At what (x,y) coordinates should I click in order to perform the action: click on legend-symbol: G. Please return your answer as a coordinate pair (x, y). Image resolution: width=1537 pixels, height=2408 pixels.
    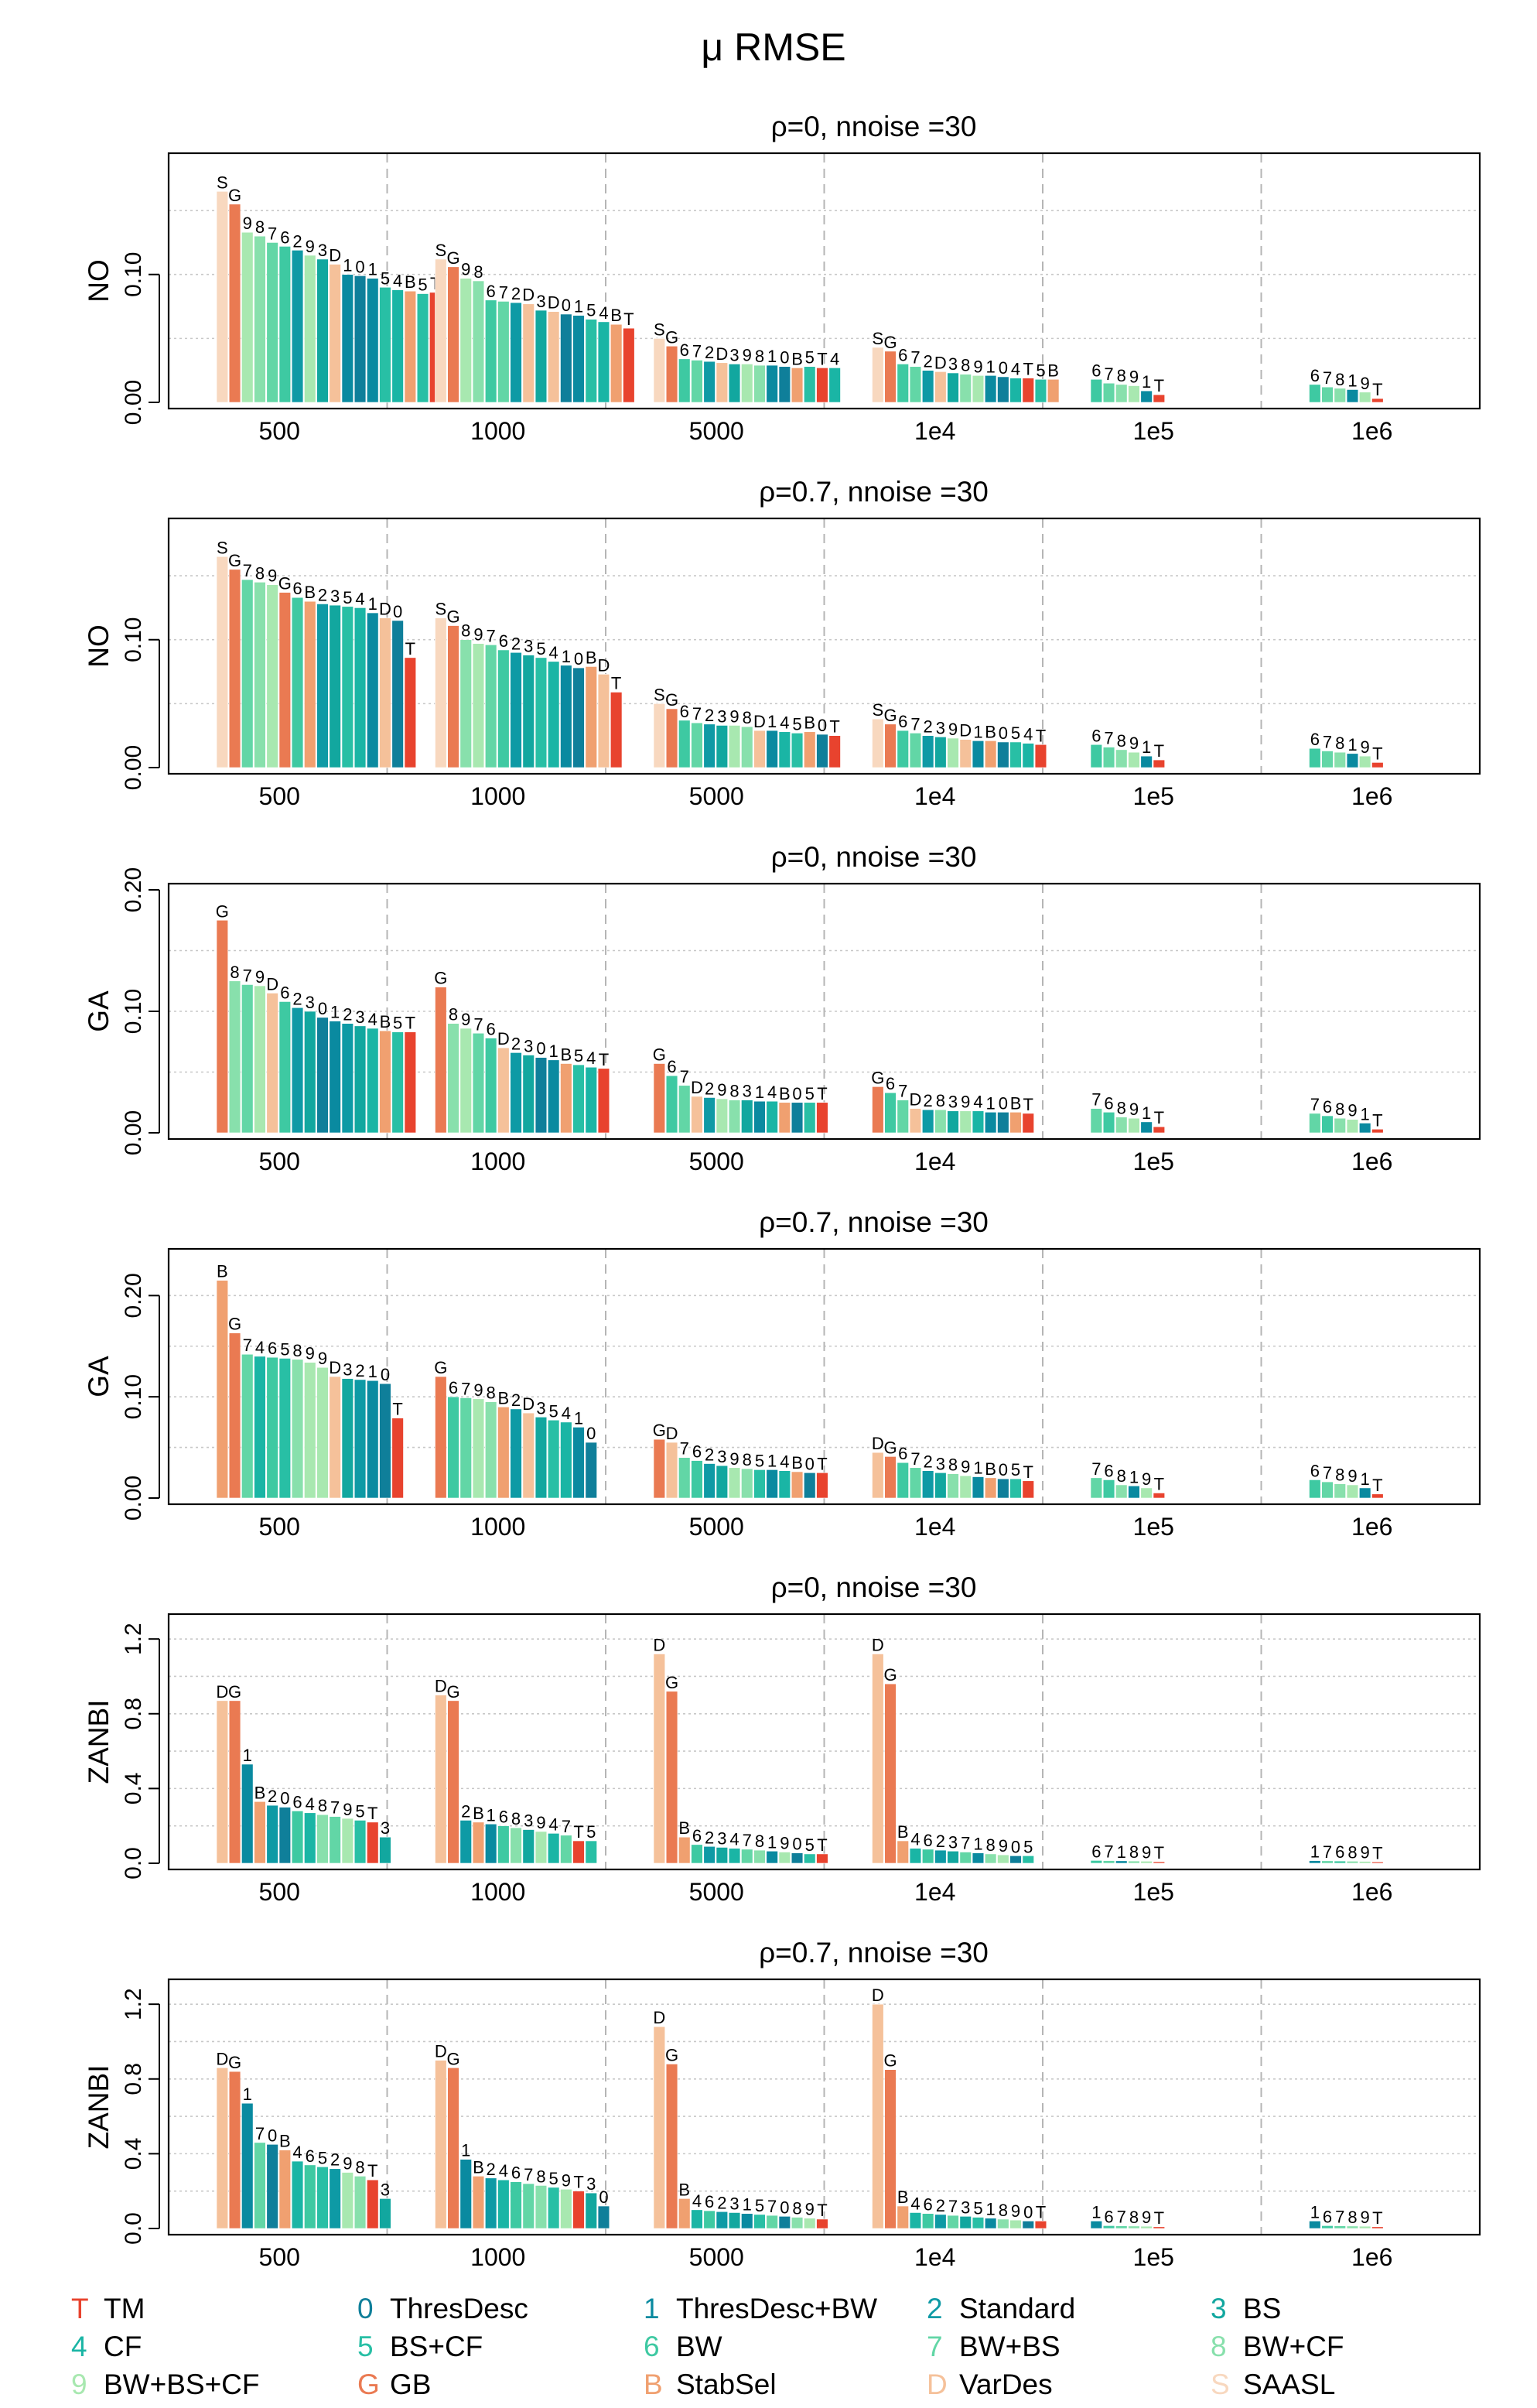
    Looking at the image, I should click on (368, 2384).